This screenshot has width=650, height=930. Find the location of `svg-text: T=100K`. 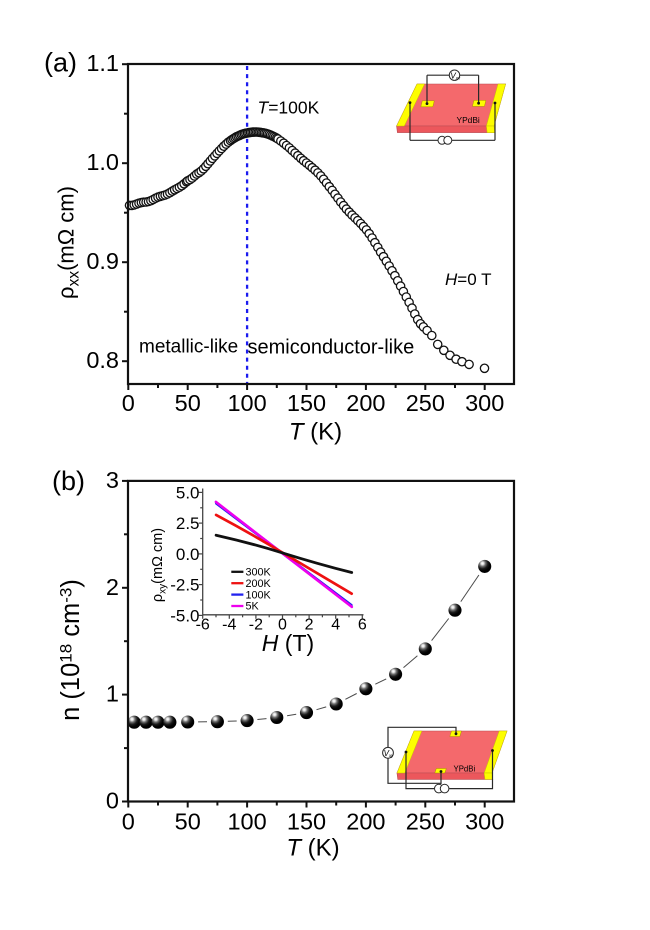

svg-text: T=100K is located at coordinates (289, 107).